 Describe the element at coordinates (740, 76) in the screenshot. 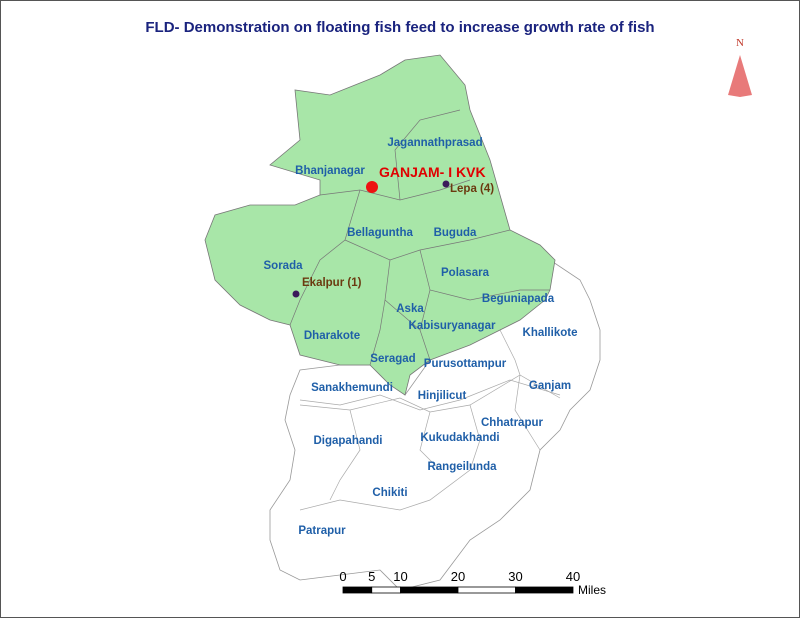

I see `north-arrow` at that location.